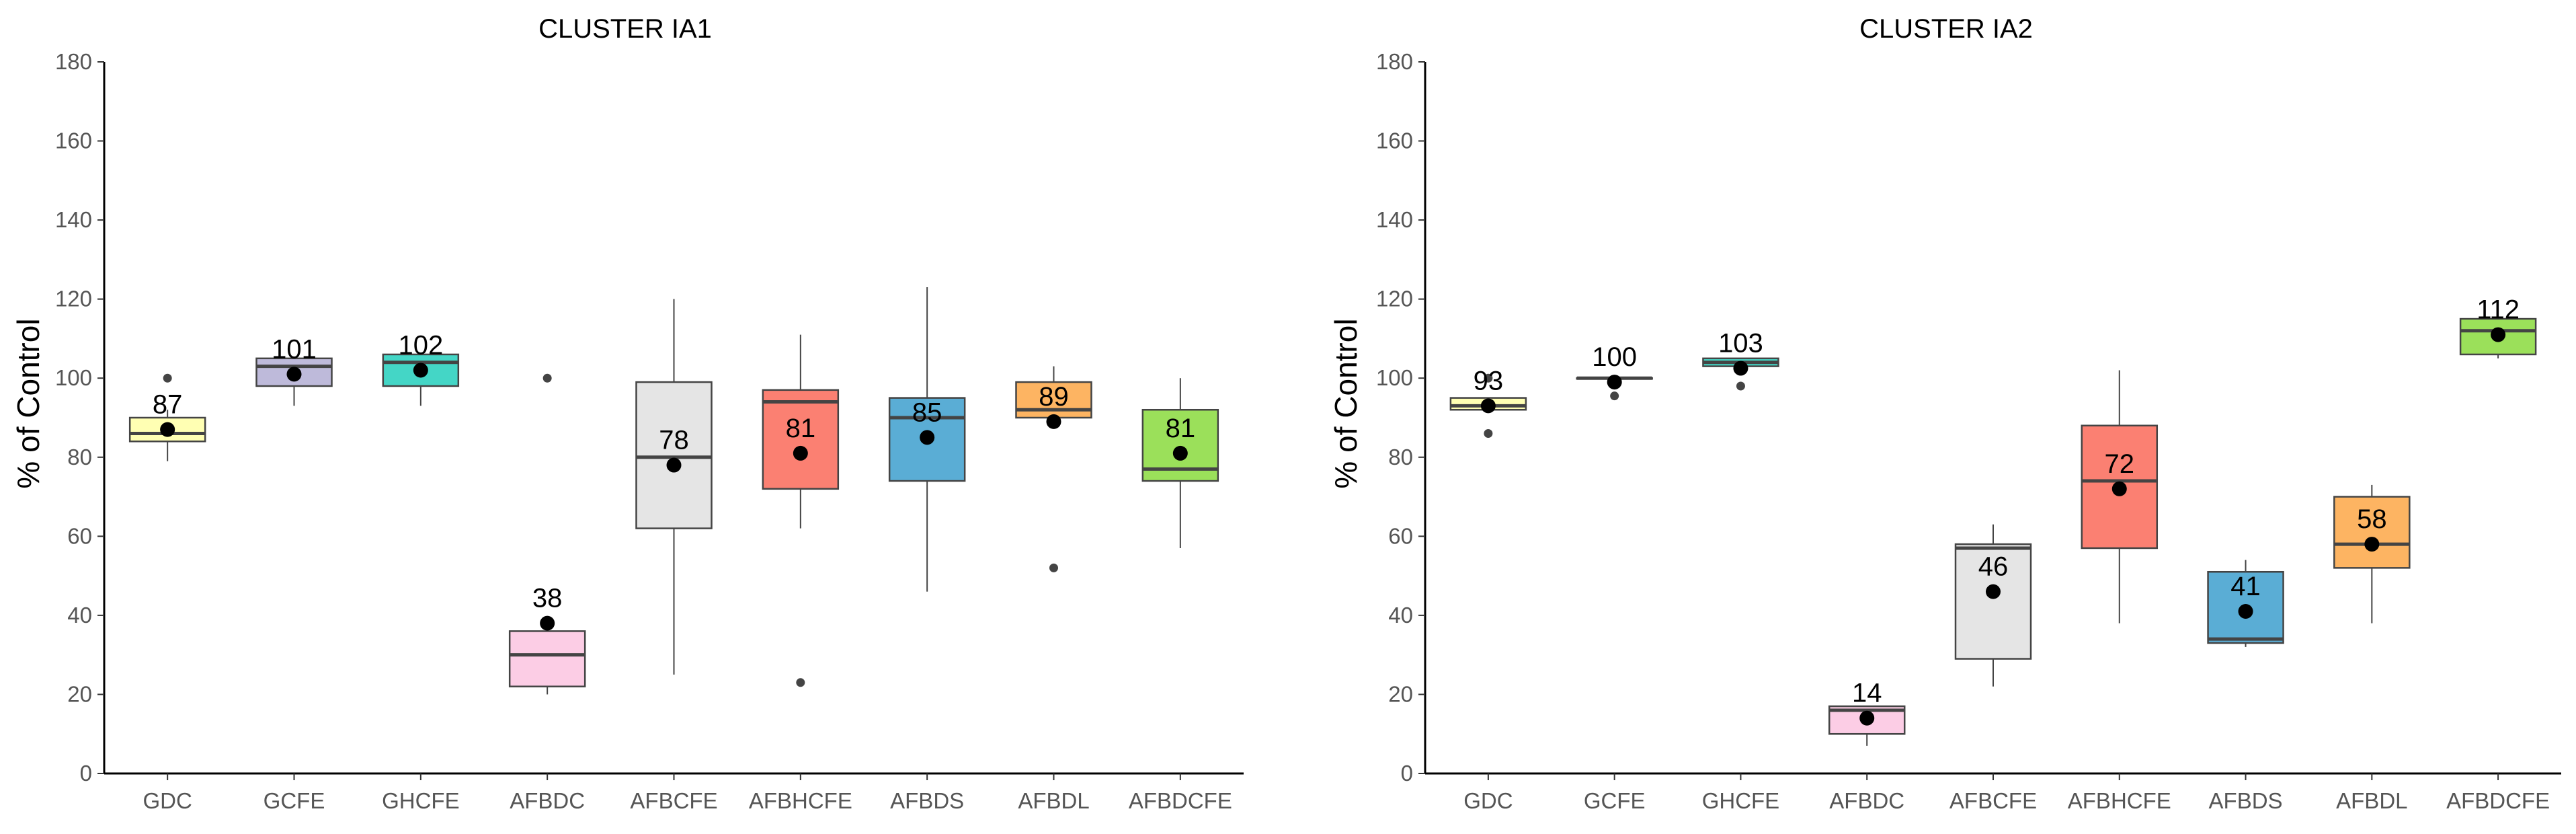 The width and height of the screenshot is (2576, 834). Describe the element at coordinates (420, 345) in the screenshot. I see `mean-label: 102` at that location.